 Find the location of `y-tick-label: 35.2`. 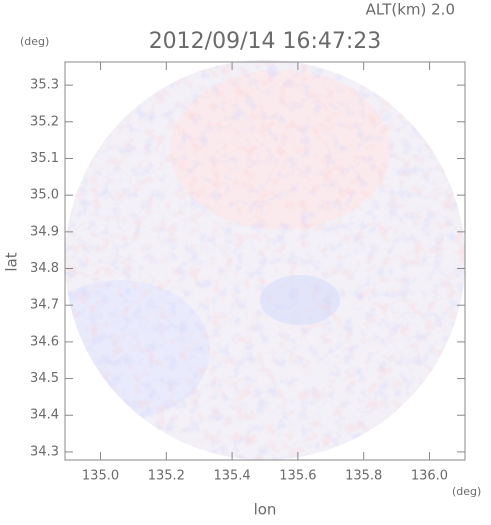

y-tick-label: 35.2 is located at coordinates (44, 121).